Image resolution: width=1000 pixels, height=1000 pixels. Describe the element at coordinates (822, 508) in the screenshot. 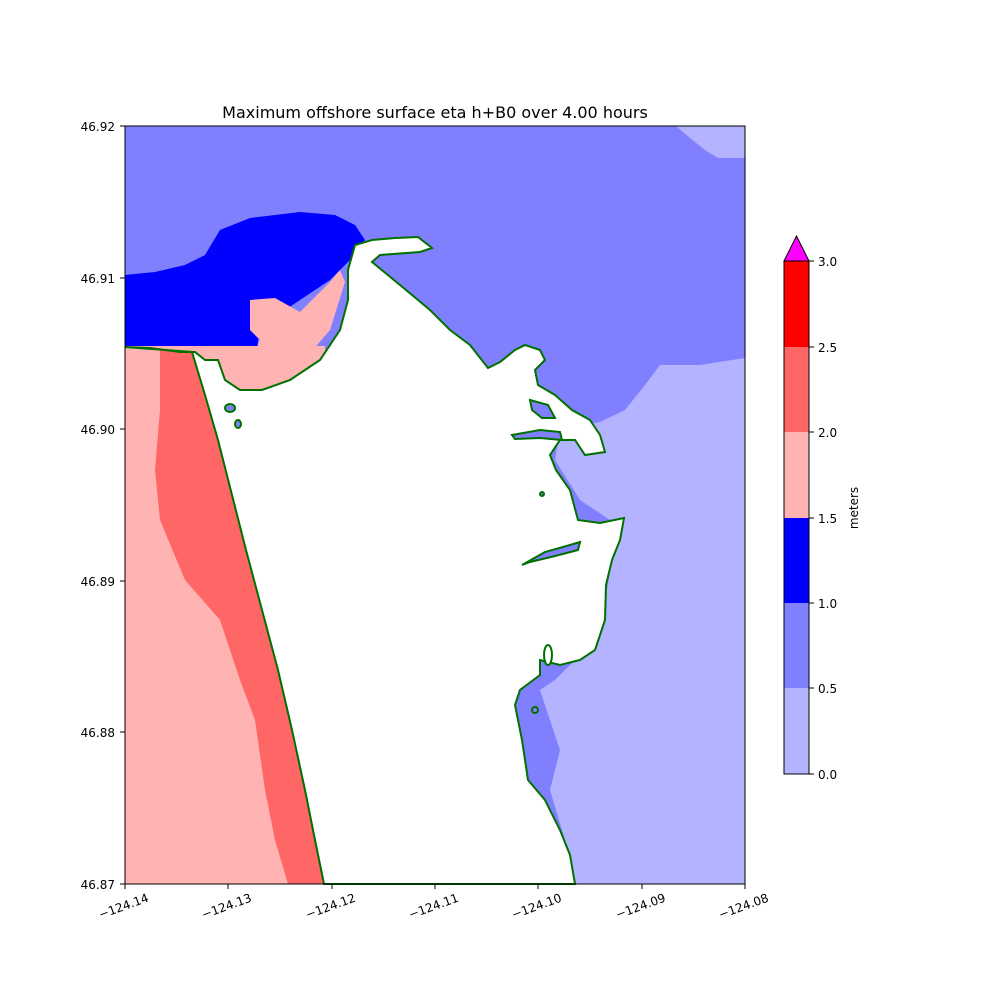

I see `colorbar: 0.0 0.5 1.0 1.5 2.0 2.5 3.0 meters` at that location.